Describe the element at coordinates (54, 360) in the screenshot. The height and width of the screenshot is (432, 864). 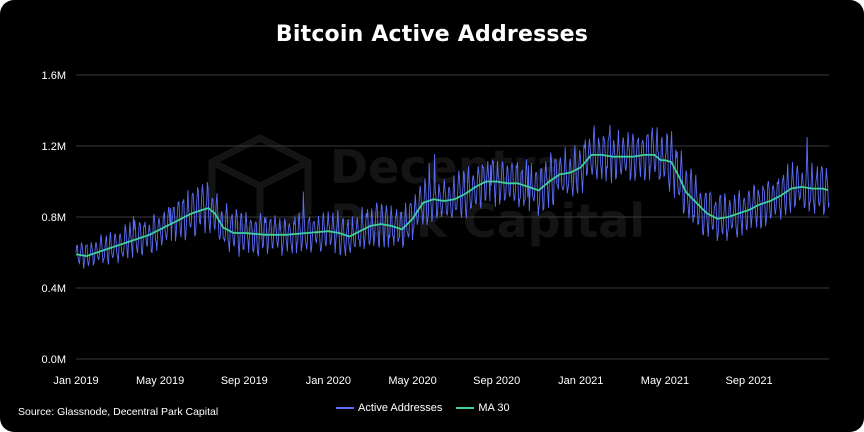
I see `y-tick-label: 0.0M` at that location.